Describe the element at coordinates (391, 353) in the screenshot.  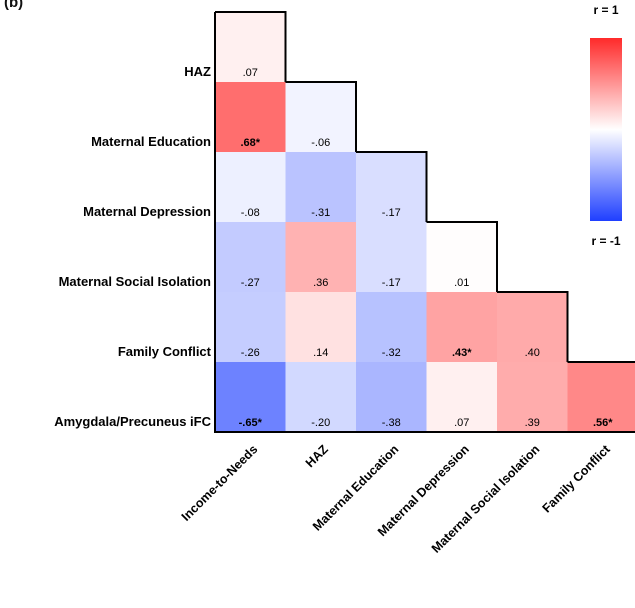
I see `cell-value-label: -.32` at that location.